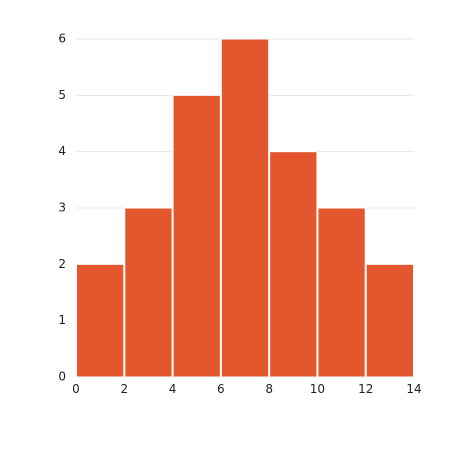  Describe the element at coordinates (62, 320) in the screenshot. I see `y-tick-label: 1` at that location.